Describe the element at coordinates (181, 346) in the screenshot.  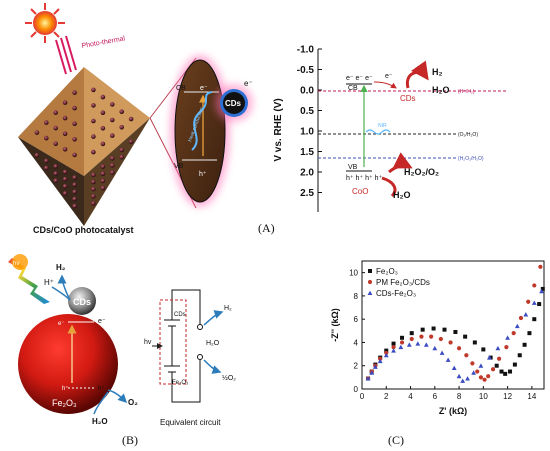
I see `equivalent-circuit` at that location.